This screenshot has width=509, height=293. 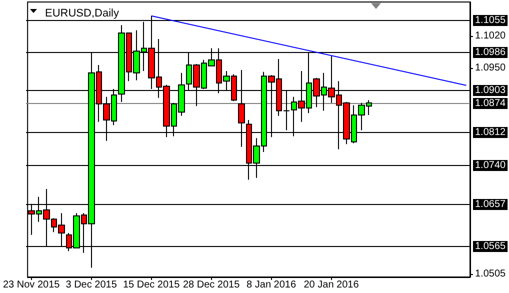 I want to click on x-tick-label: 20 Jan 2016, so click(x=332, y=285).